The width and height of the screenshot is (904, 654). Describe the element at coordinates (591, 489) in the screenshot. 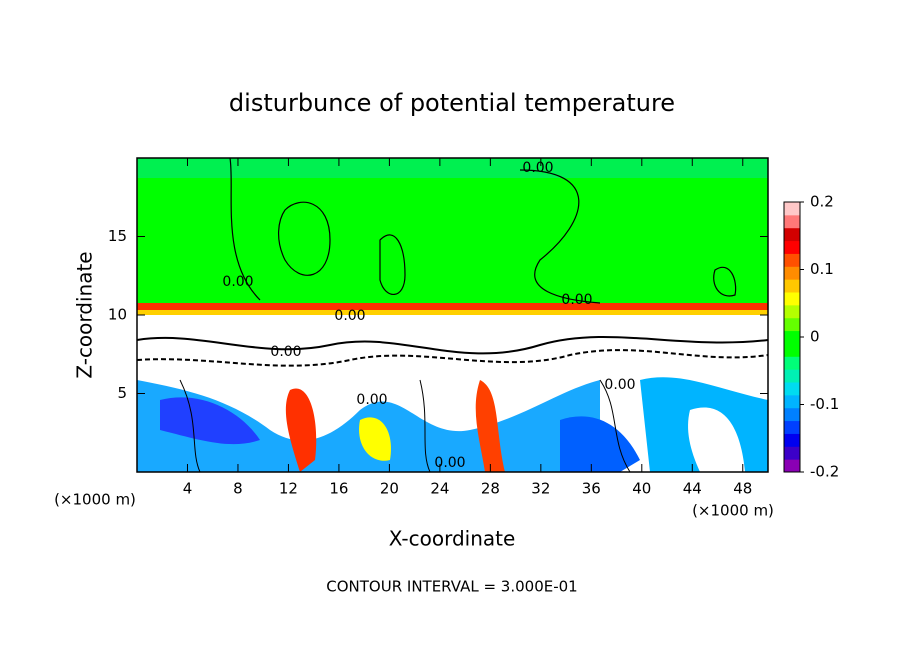

I see `x-tick-label: 36` at that location.